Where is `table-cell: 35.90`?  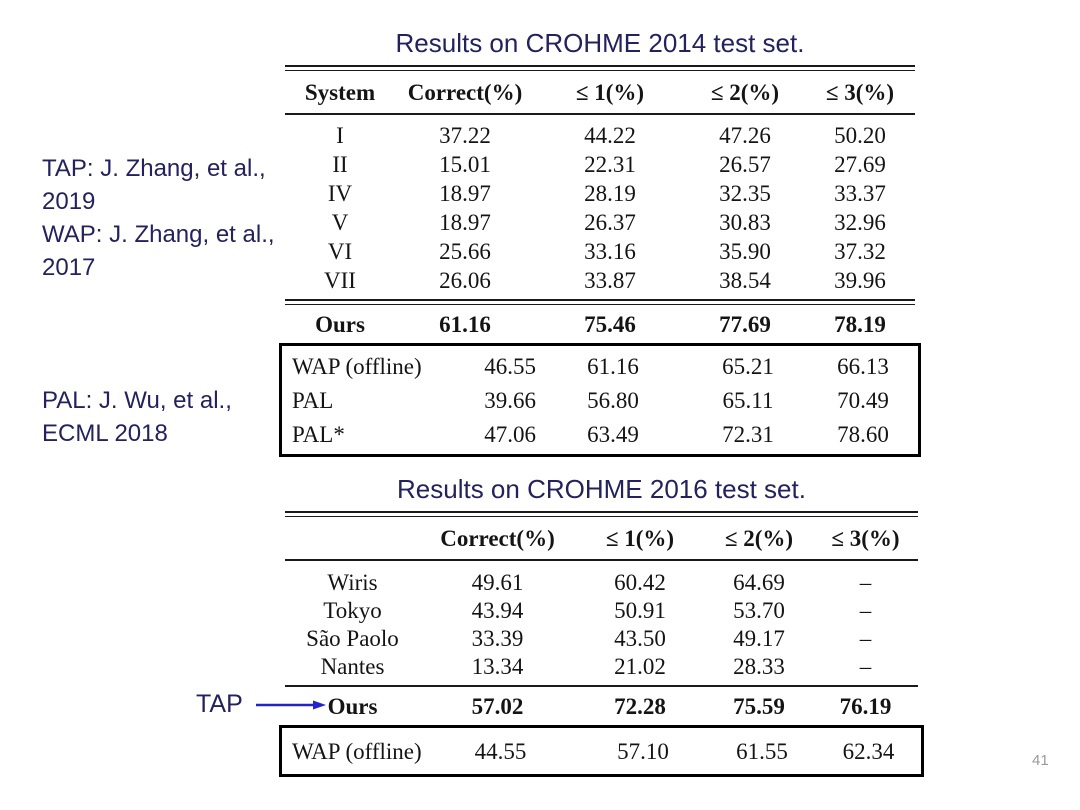
table-cell: 35.90 is located at coordinates (745, 251).